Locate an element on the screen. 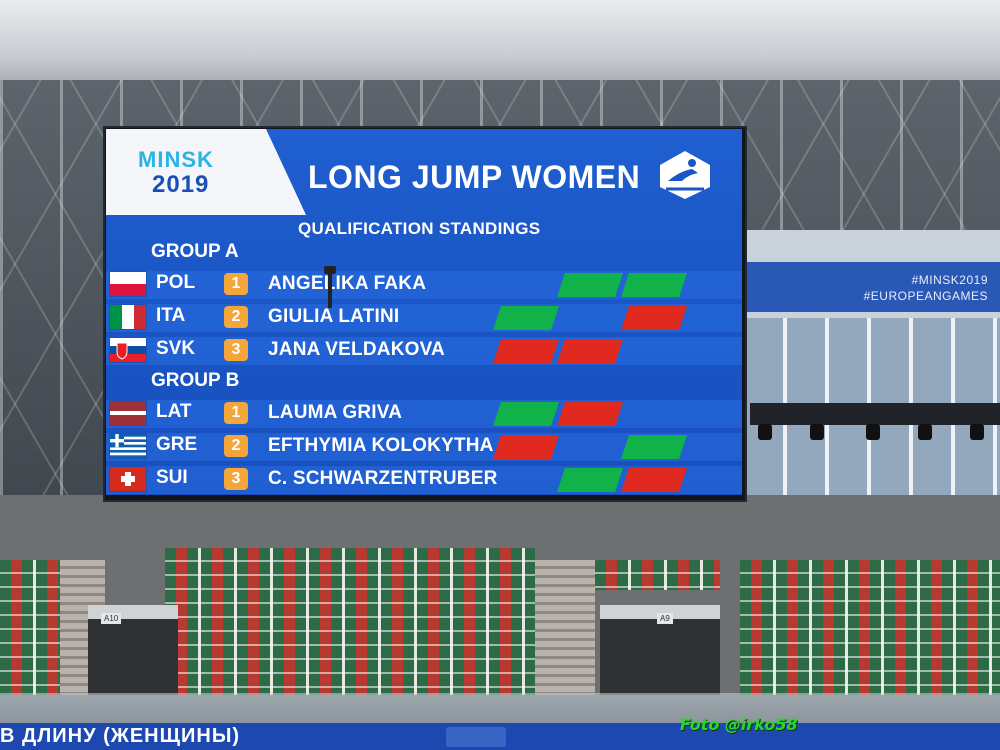  group-heading: GROUP B is located at coordinates (195, 380).